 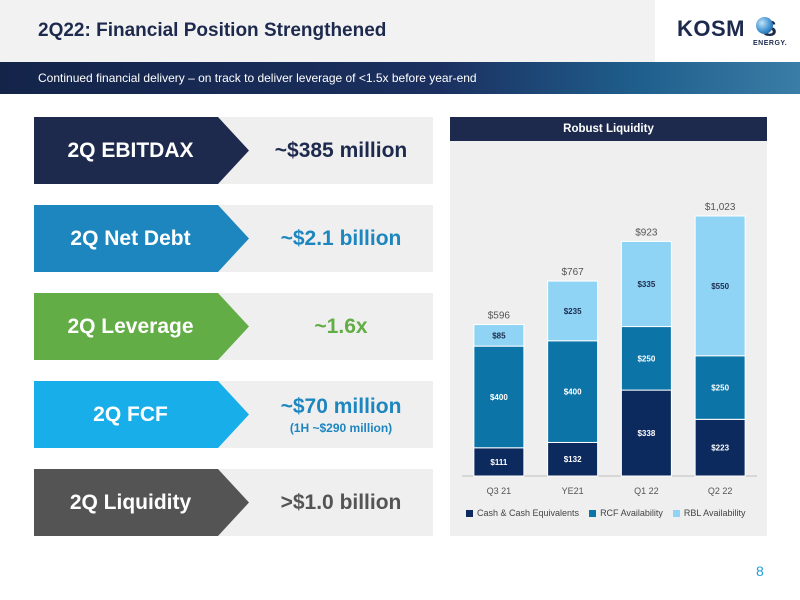 I want to click on kpi-value-text: ~$385 million, so click(x=341, y=150).